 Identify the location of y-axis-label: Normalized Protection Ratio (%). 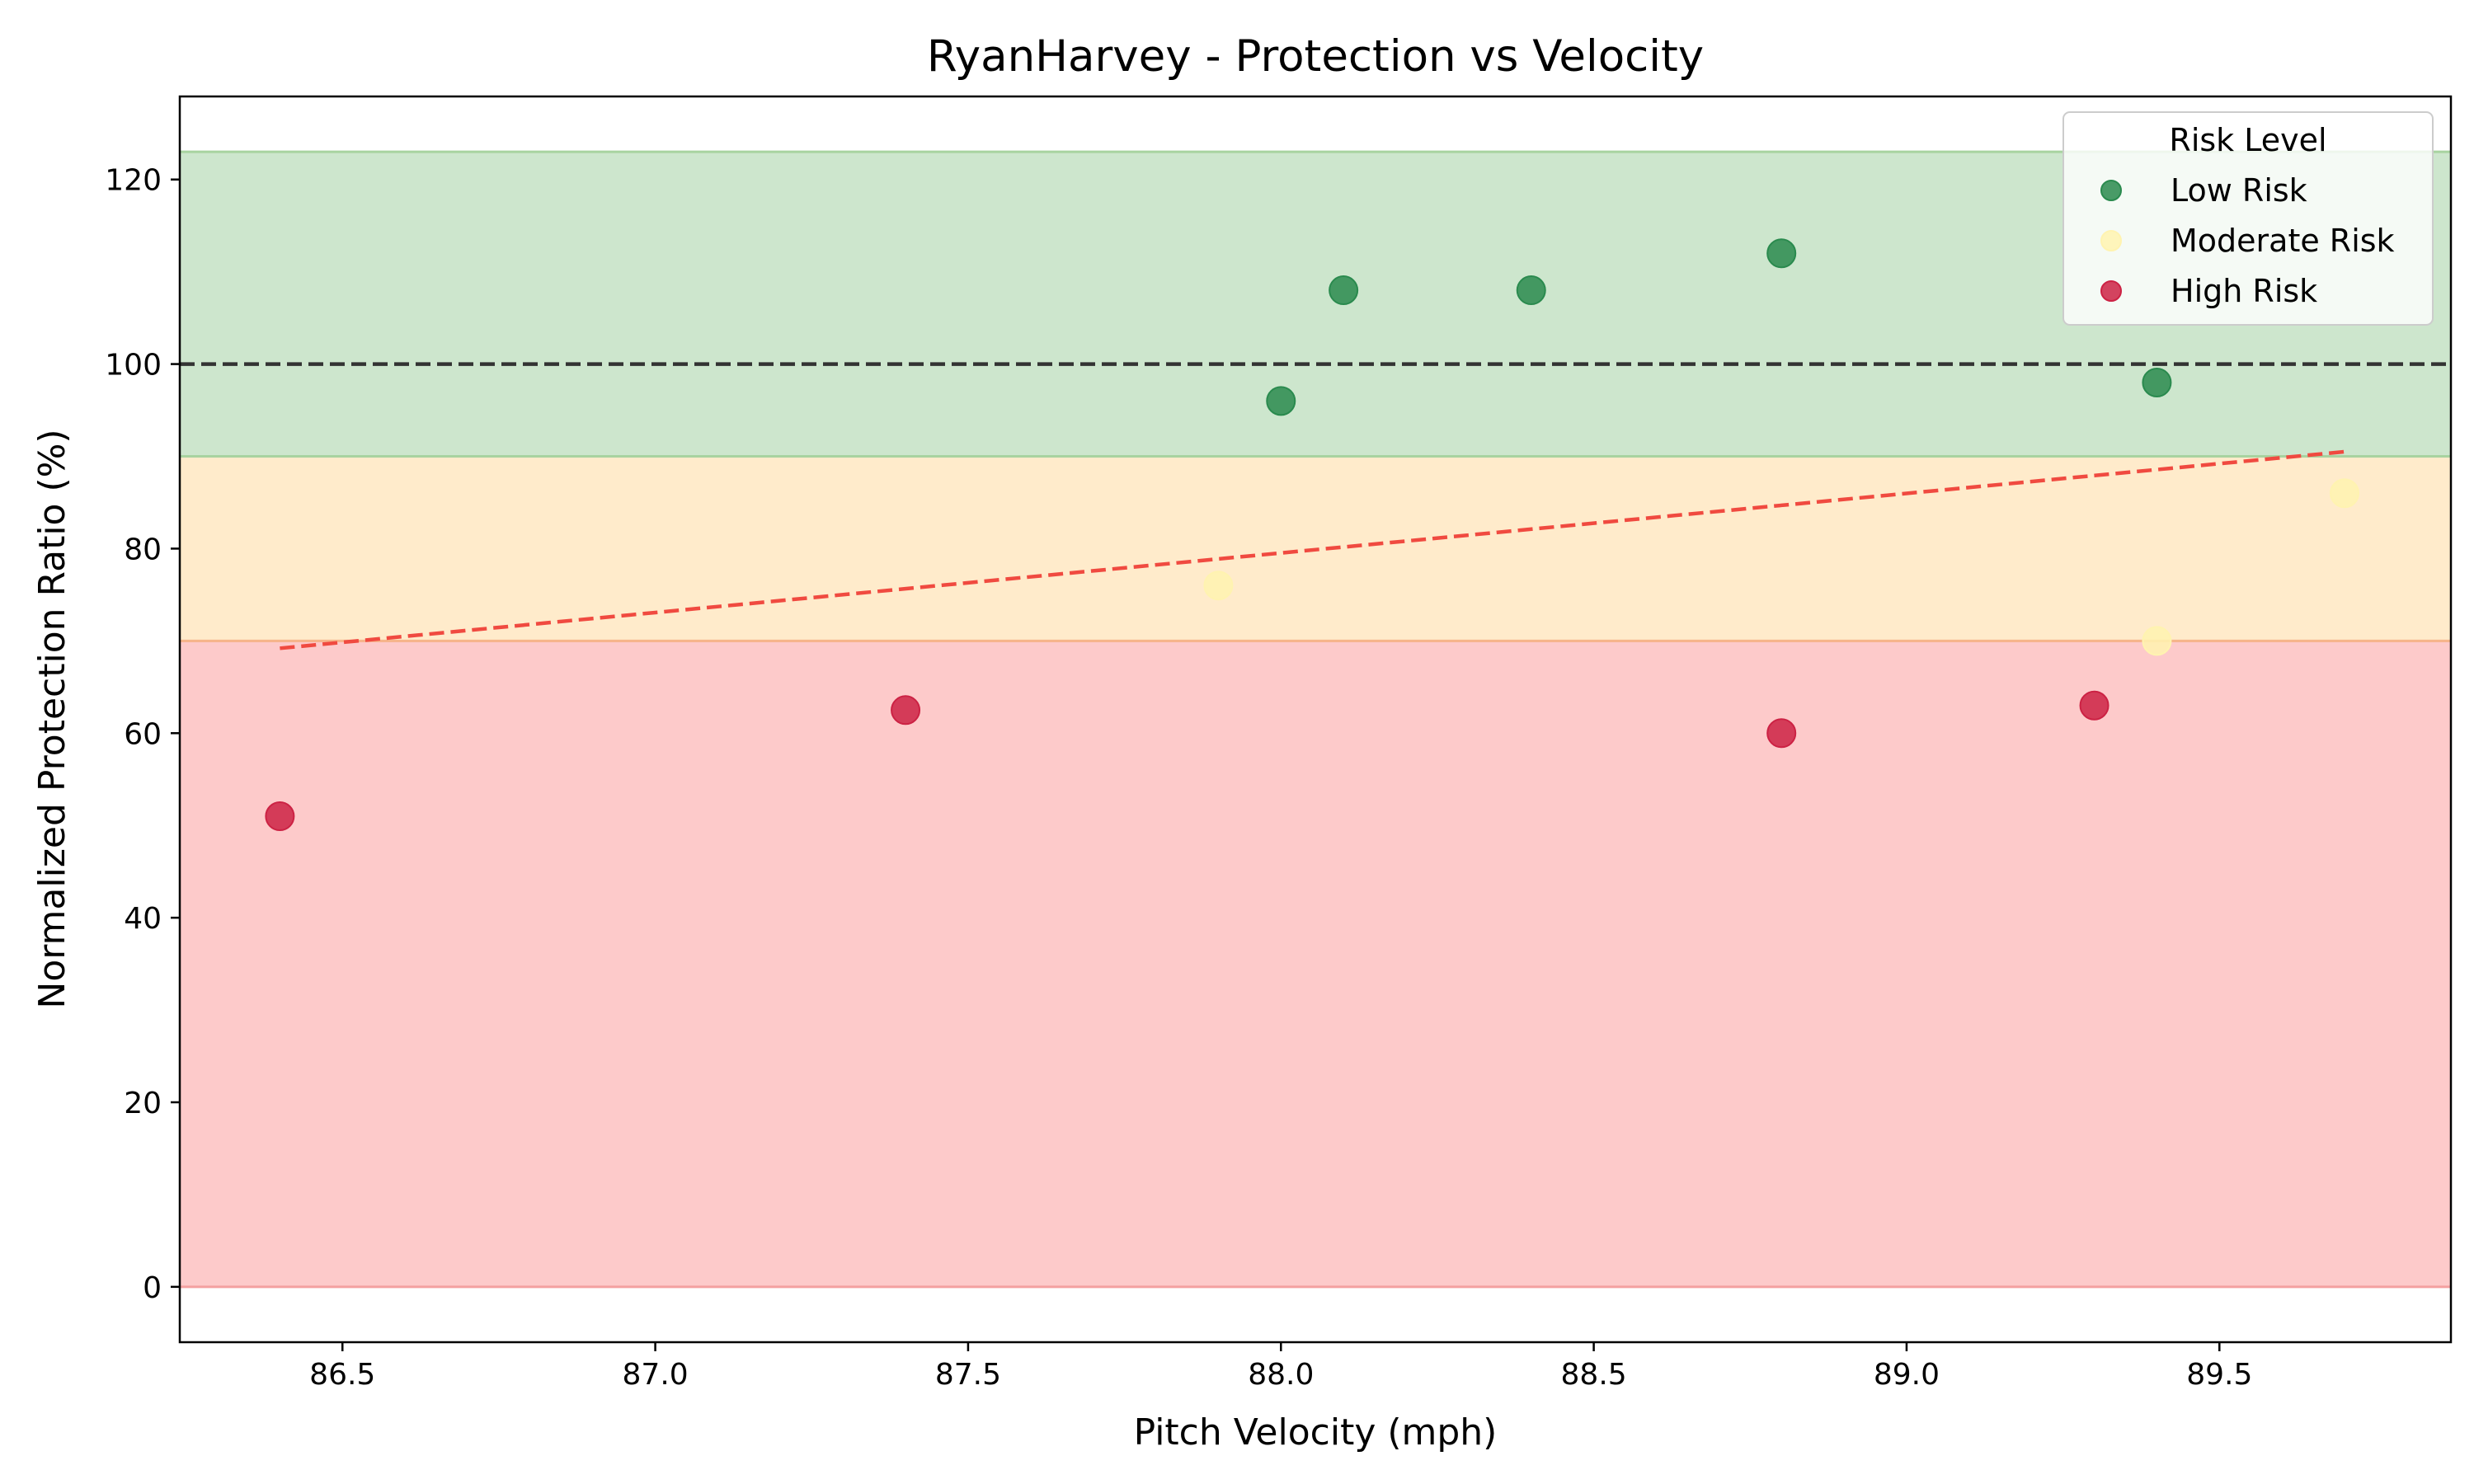
(52, 718).